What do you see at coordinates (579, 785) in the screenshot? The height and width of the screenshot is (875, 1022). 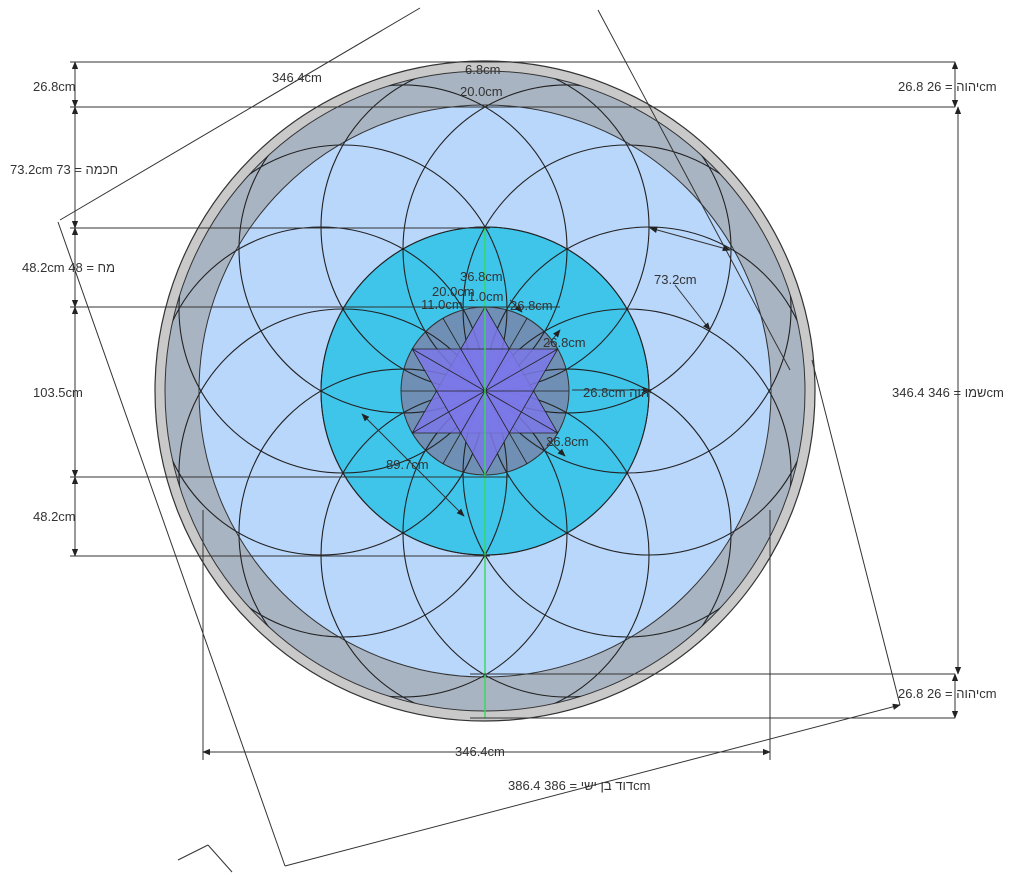 I see `label-bottom-david: דוד בן ישי = 386 386.4cm` at bounding box center [579, 785].